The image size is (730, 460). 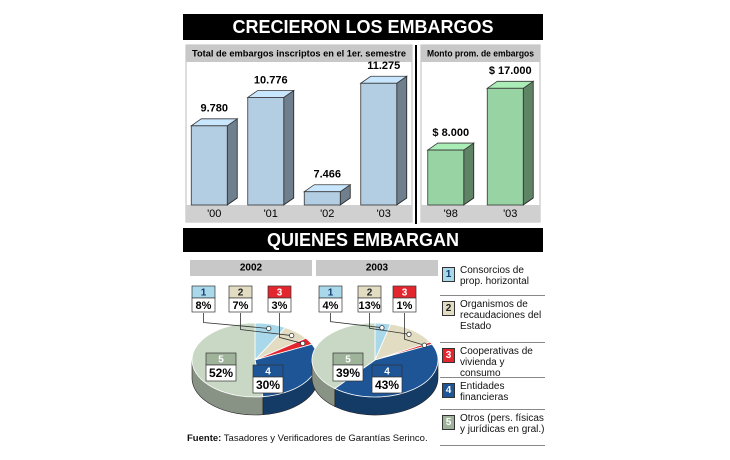 I want to click on legend-label: Cooperativas de vivienda y consumo, so click(x=496, y=362).